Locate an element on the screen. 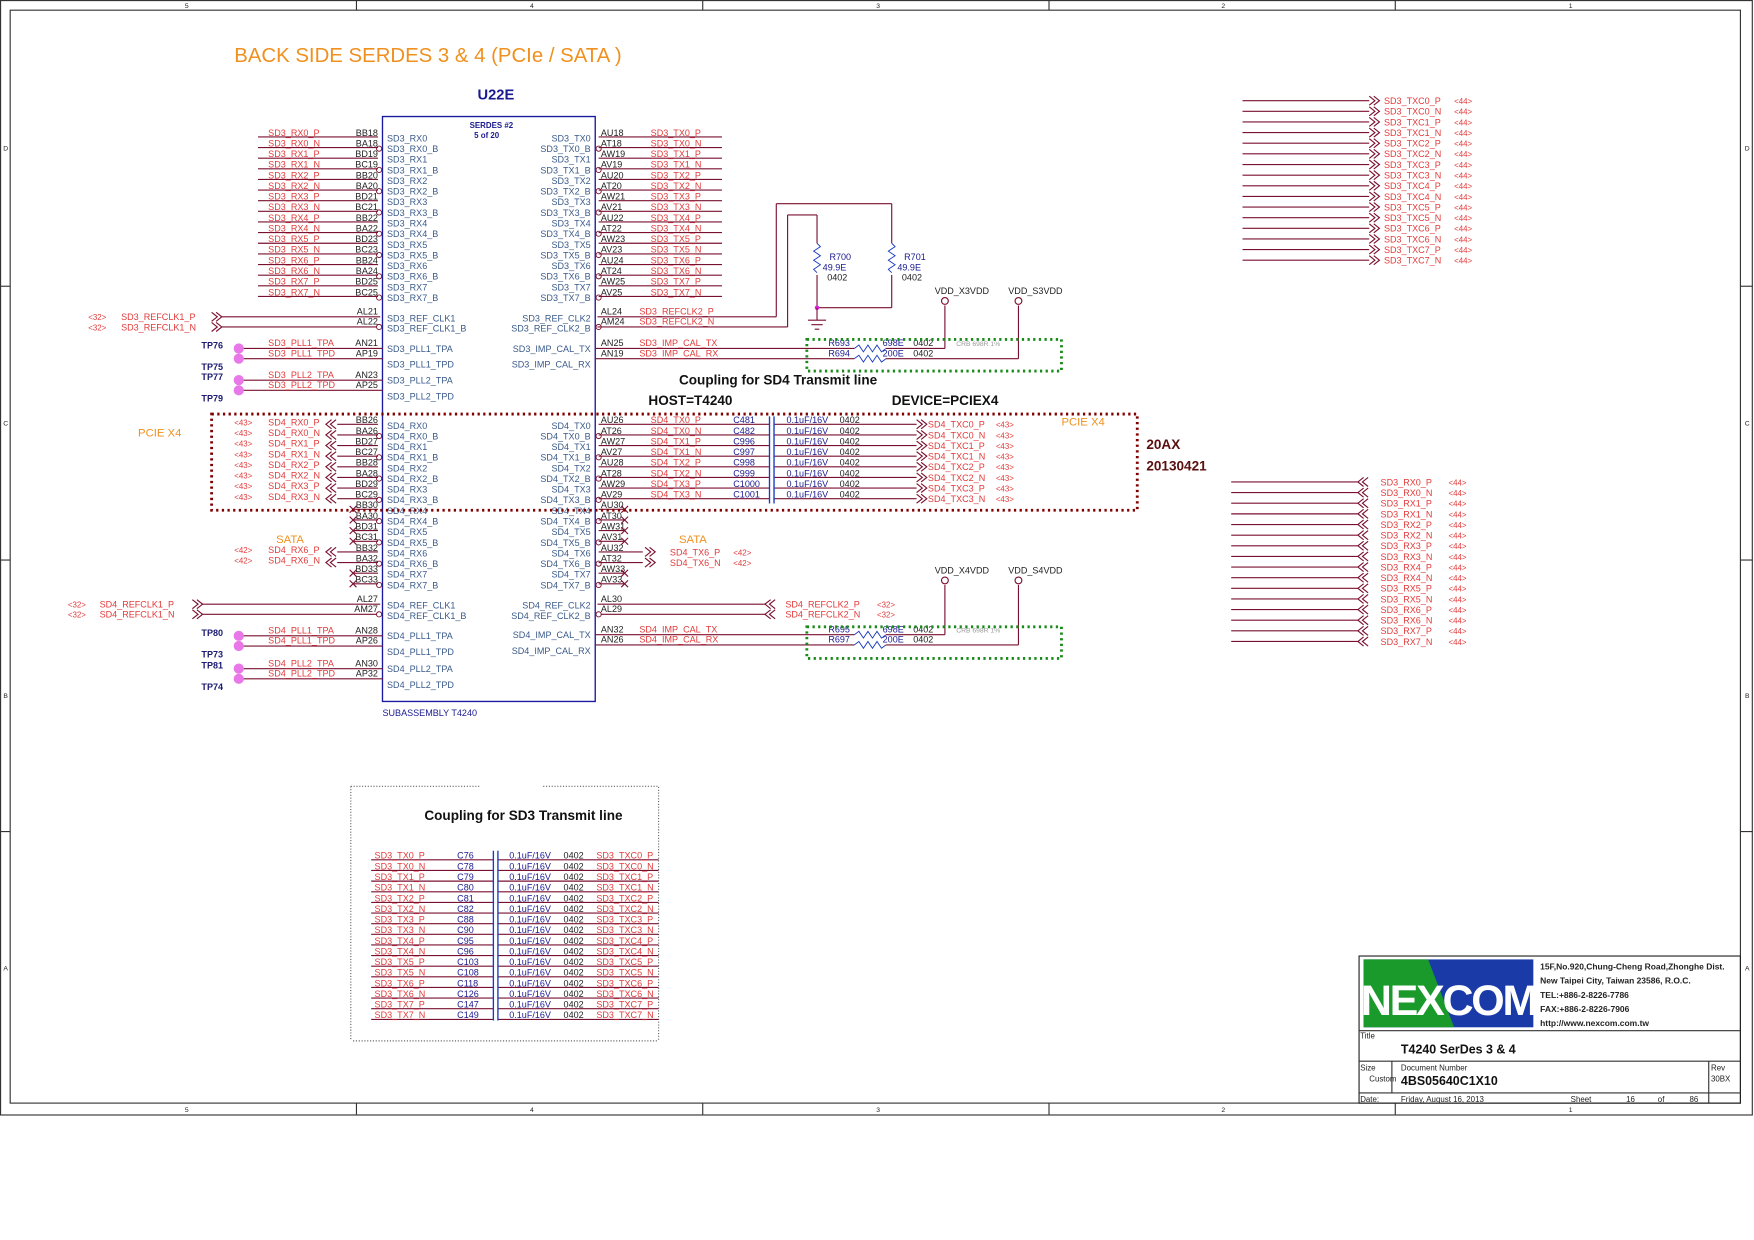 The width and height of the screenshot is (1754, 1240). capacitor-refdes: C79 is located at coordinates (465, 877).